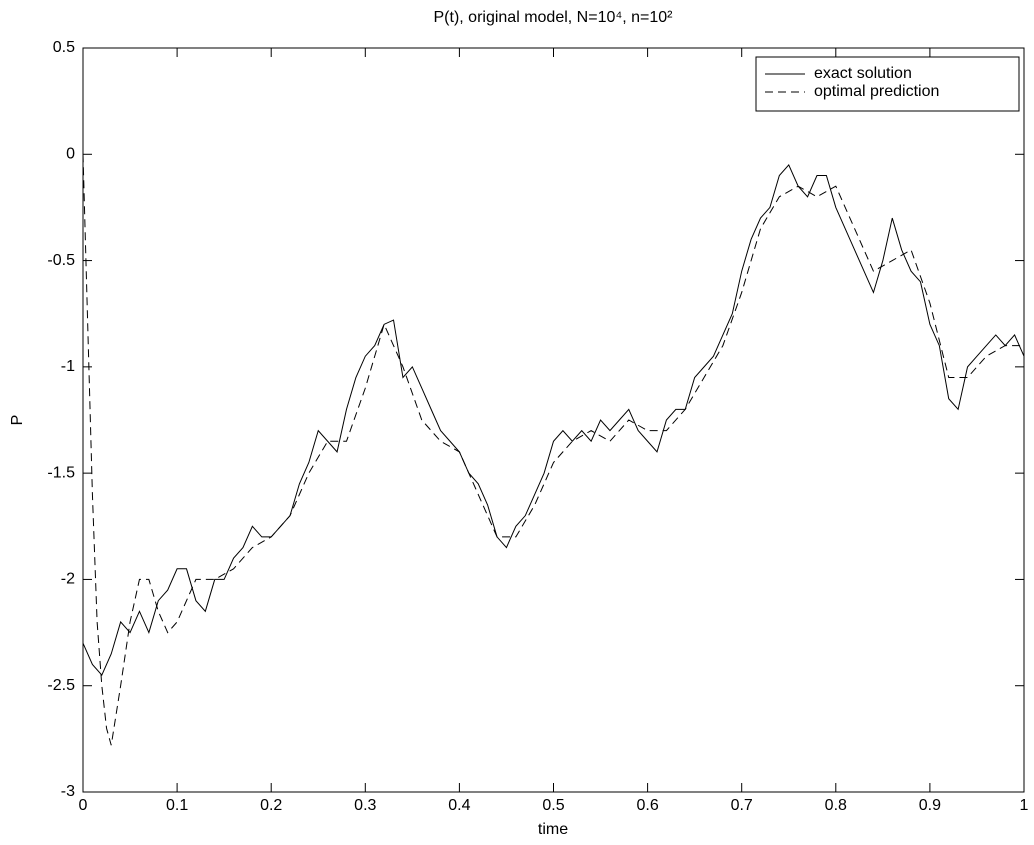 This screenshot has width=1034, height=845. I want to click on y-axis-label: P, so click(17, 420).